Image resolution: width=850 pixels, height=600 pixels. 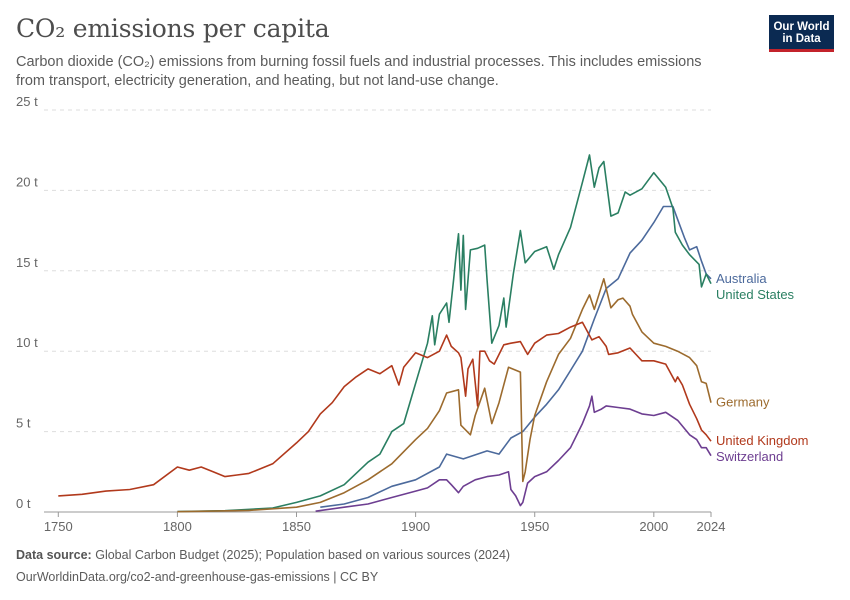 What do you see at coordinates (54, 555) in the screenshot?
I see `data-source-label: Data source:` at bounding box center [54, 555].